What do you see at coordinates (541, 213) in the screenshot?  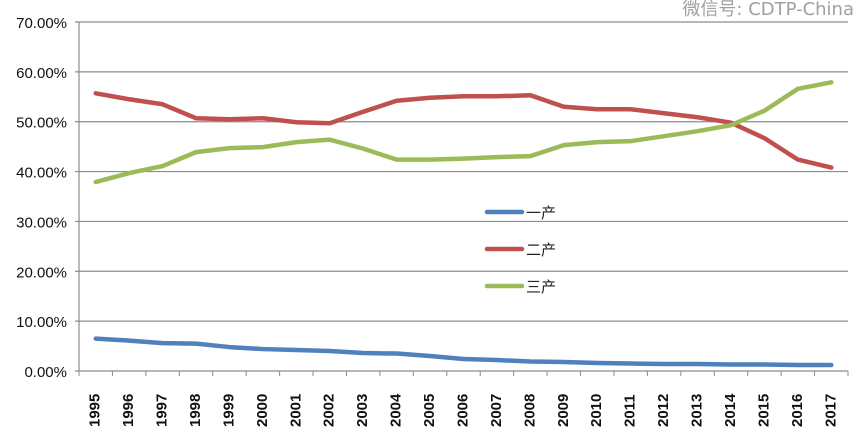 I see `legend-label: 一产` at bounding box center [541, 213].